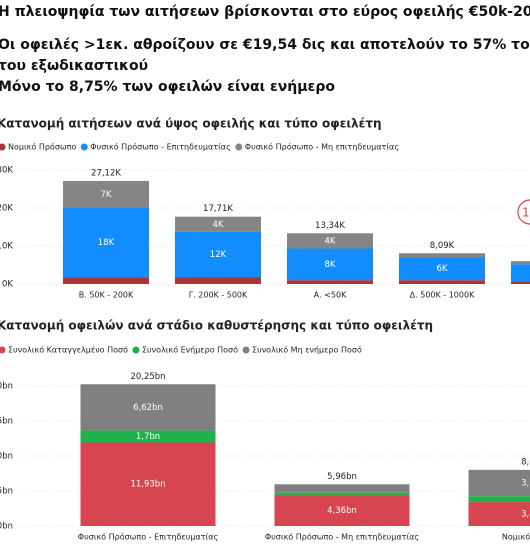 This screenshot has width=530, height=560. I want to click on y-tick-label: 10K, so click(6, 247).